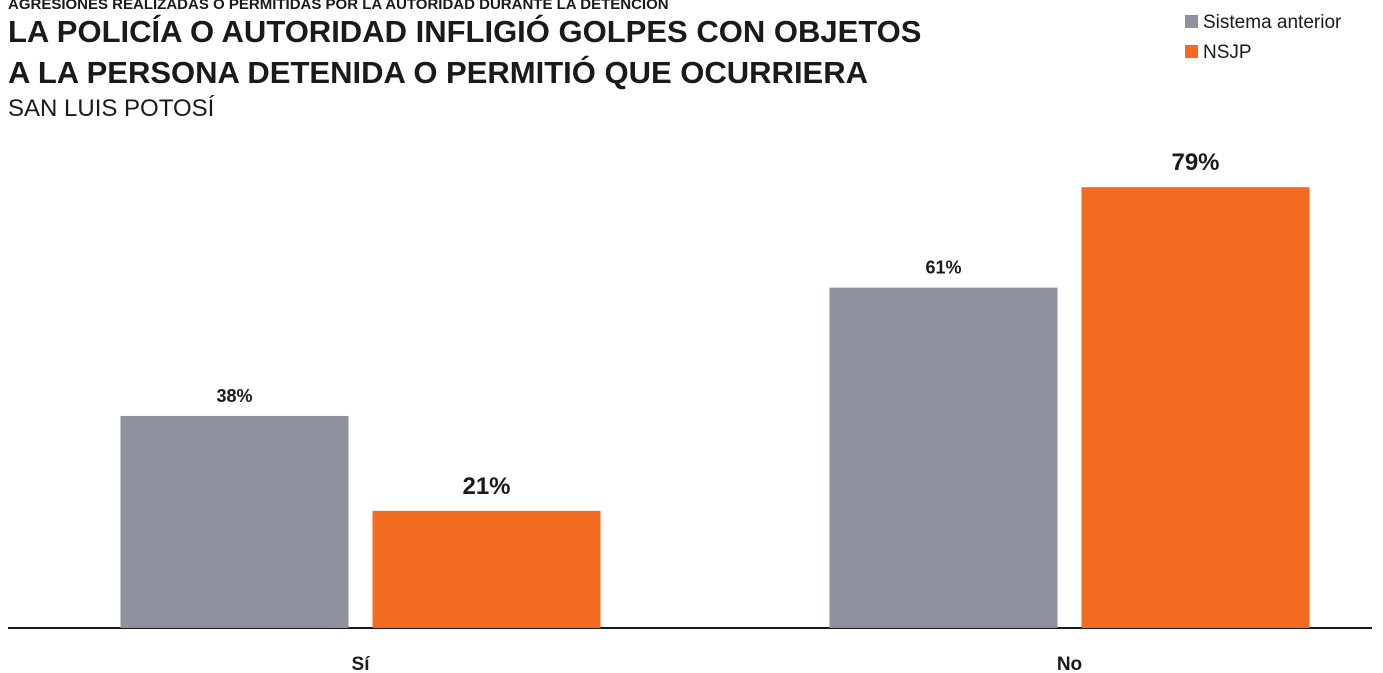  What do you see at coordinates (1227, 52) in the screenshot?
I see `legend-label: NSJP` at bounding box center [1227, 52].